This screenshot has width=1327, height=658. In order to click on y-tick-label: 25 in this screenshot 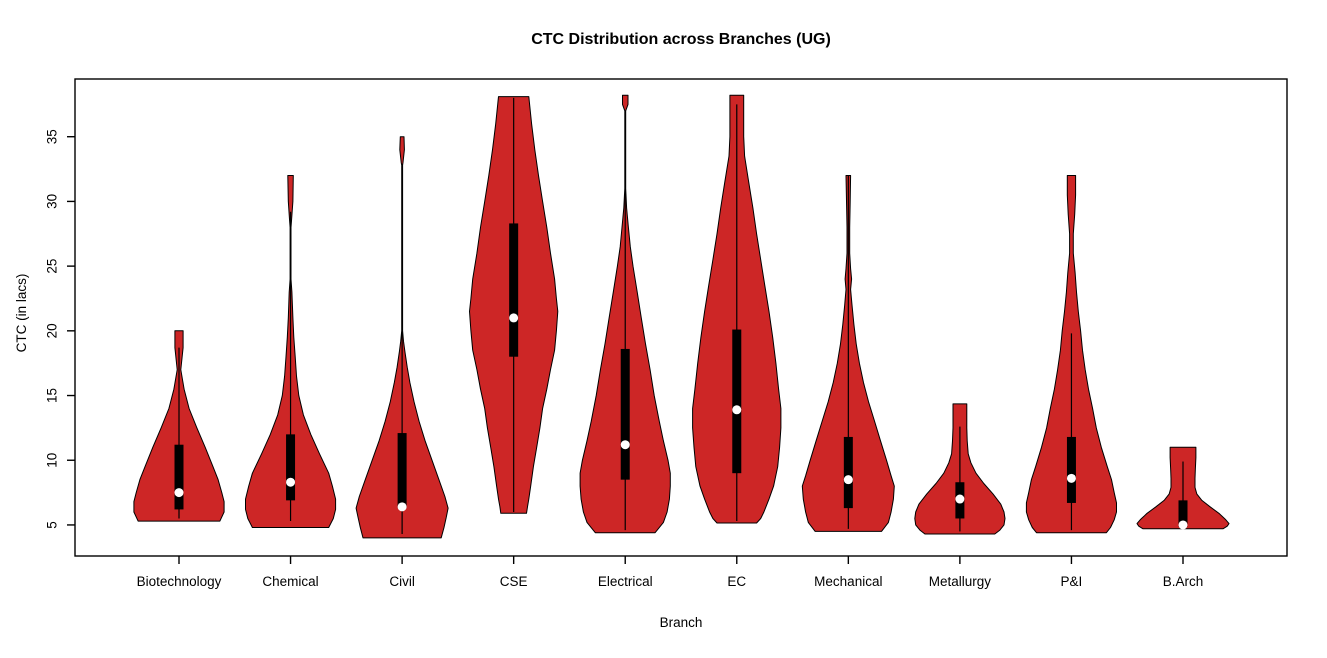, I will do `click(52, 266)`.